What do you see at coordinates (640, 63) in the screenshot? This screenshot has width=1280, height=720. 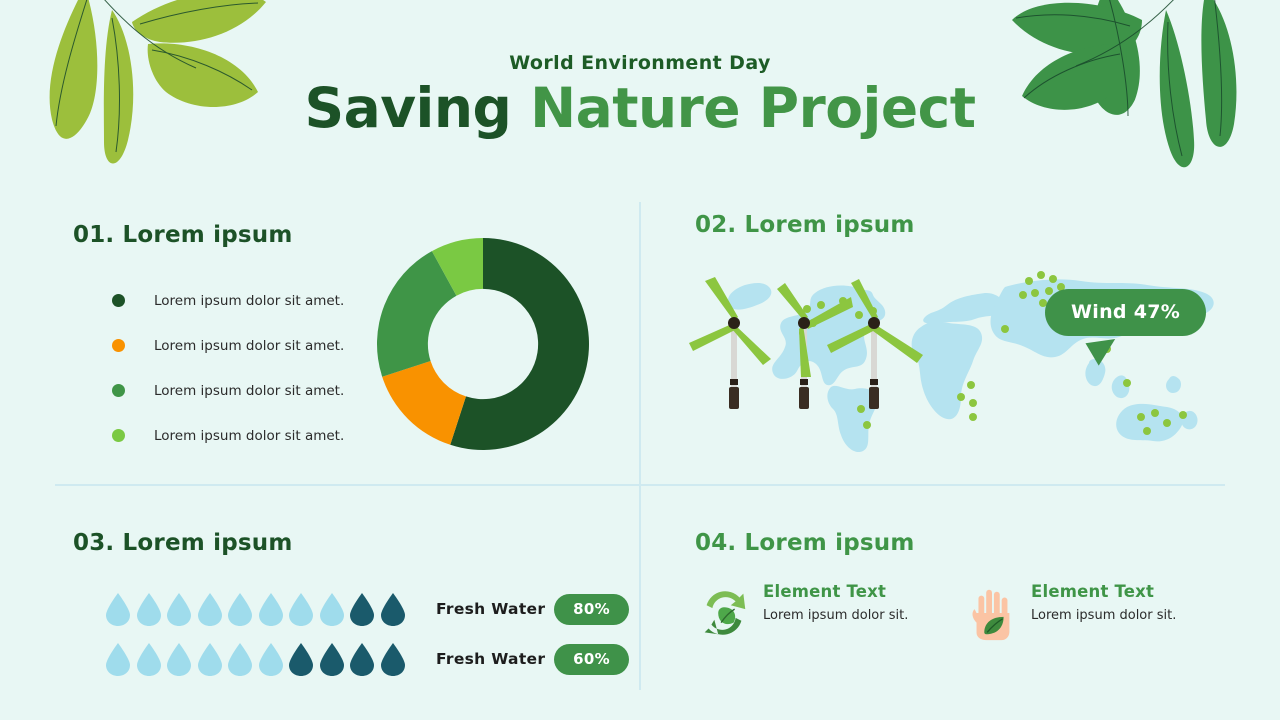 I see `kicker-text: World Environment Day` at bounding box center [640, 63].